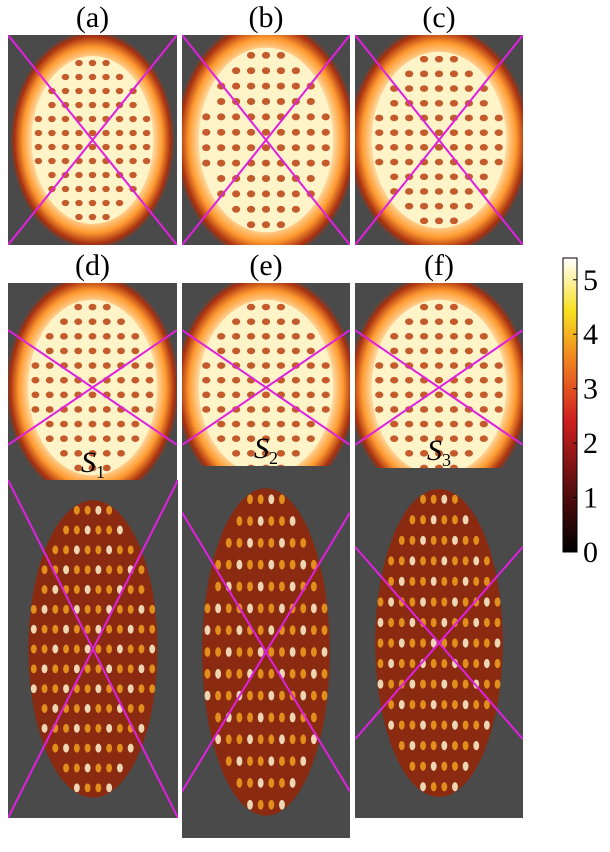 This screenshot has height=852, width=610. I want to click on panel-label-text: S, so click(261, 448).